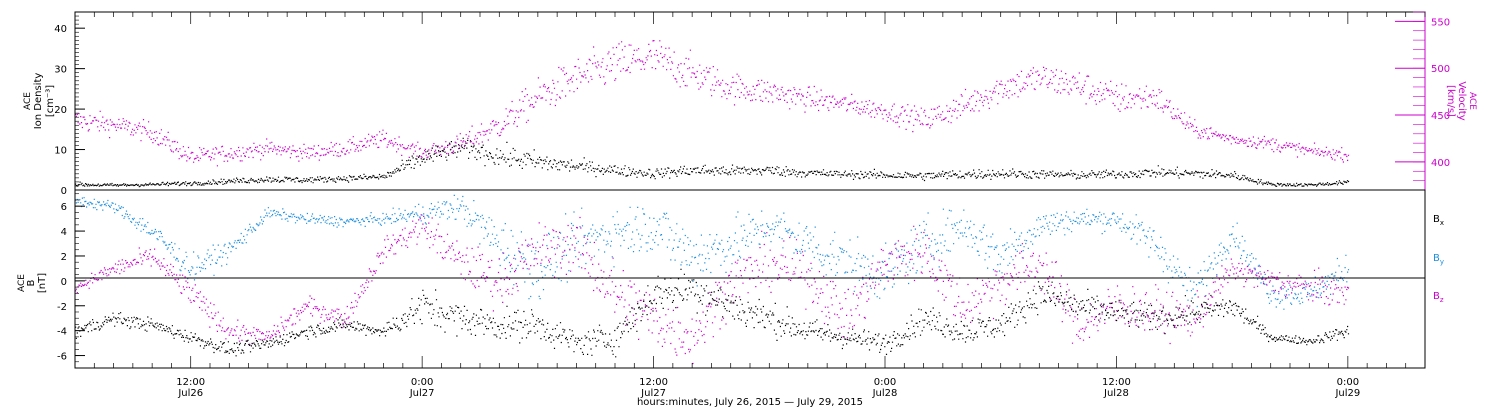  What do you see at coordinates (1422, 100) in the screenshot?
I see `velocity-axis: 400 450 500 550` at bounding box center [1422, 100].